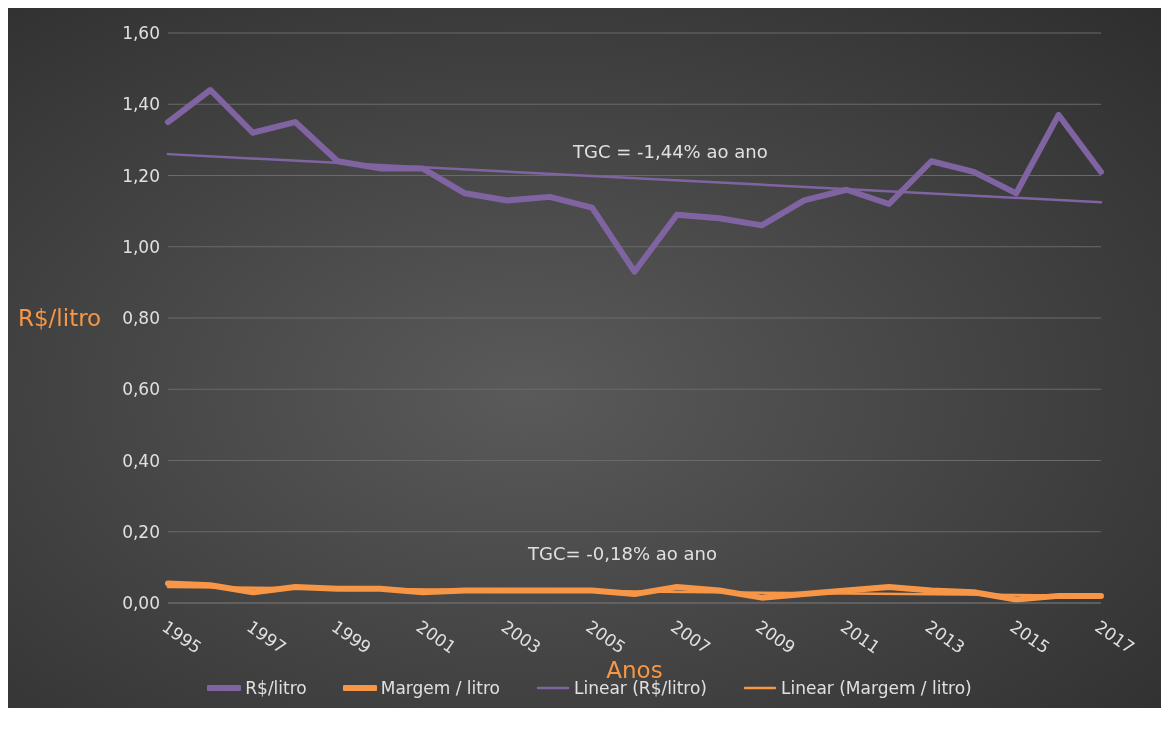 The width and height of the screenshot is (1169, 731). Describe the element at coordinates (141, 175) in the screenshot. I see `y-tick-label: 1,20` at that location.